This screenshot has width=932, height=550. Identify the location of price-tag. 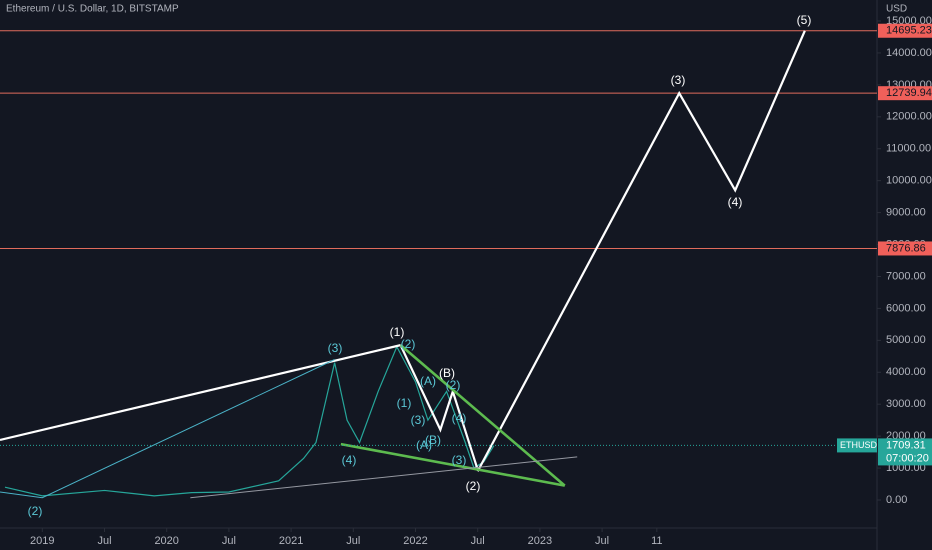
(905, 452).